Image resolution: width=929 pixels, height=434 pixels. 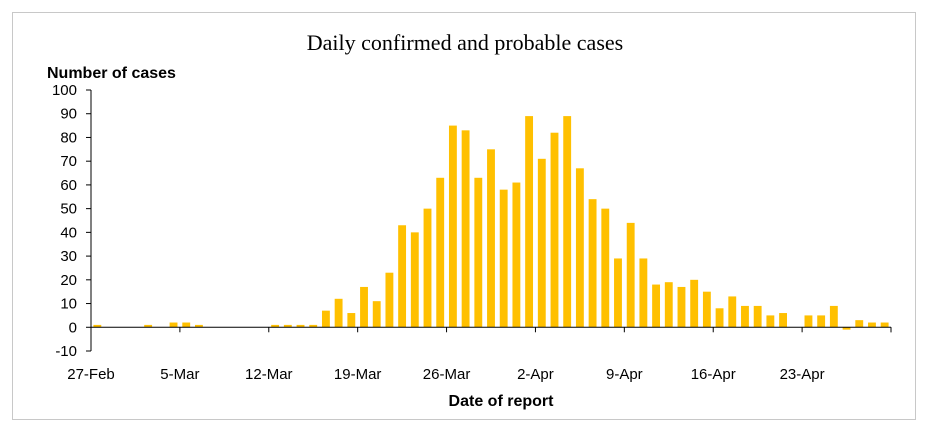 What do you see at coordinates (358, 374) in the screenshot?
I see `x-tick-label: 19-Mar` at bounding box center [358, 374].